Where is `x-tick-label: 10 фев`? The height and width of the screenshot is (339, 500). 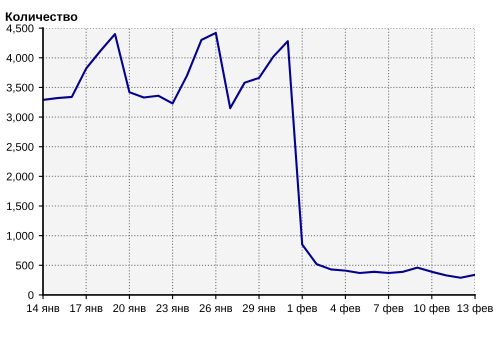 x-tick-label: 10 фев is located at coordinates (432, 309).